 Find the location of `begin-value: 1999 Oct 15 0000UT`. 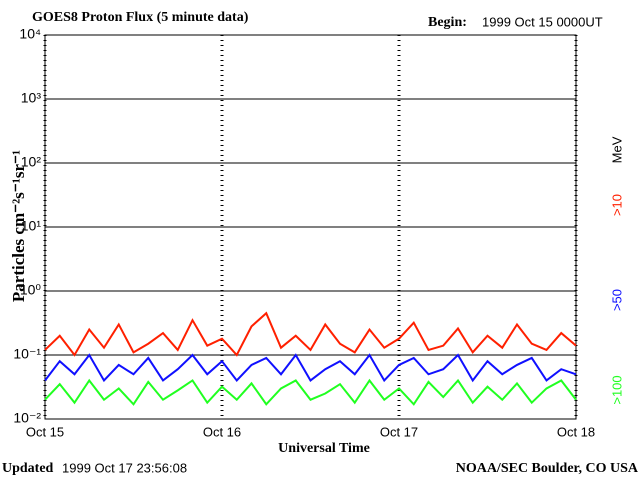

begin-value: 1999 Oct 15 0000UT is located at coordinates (542, 21).